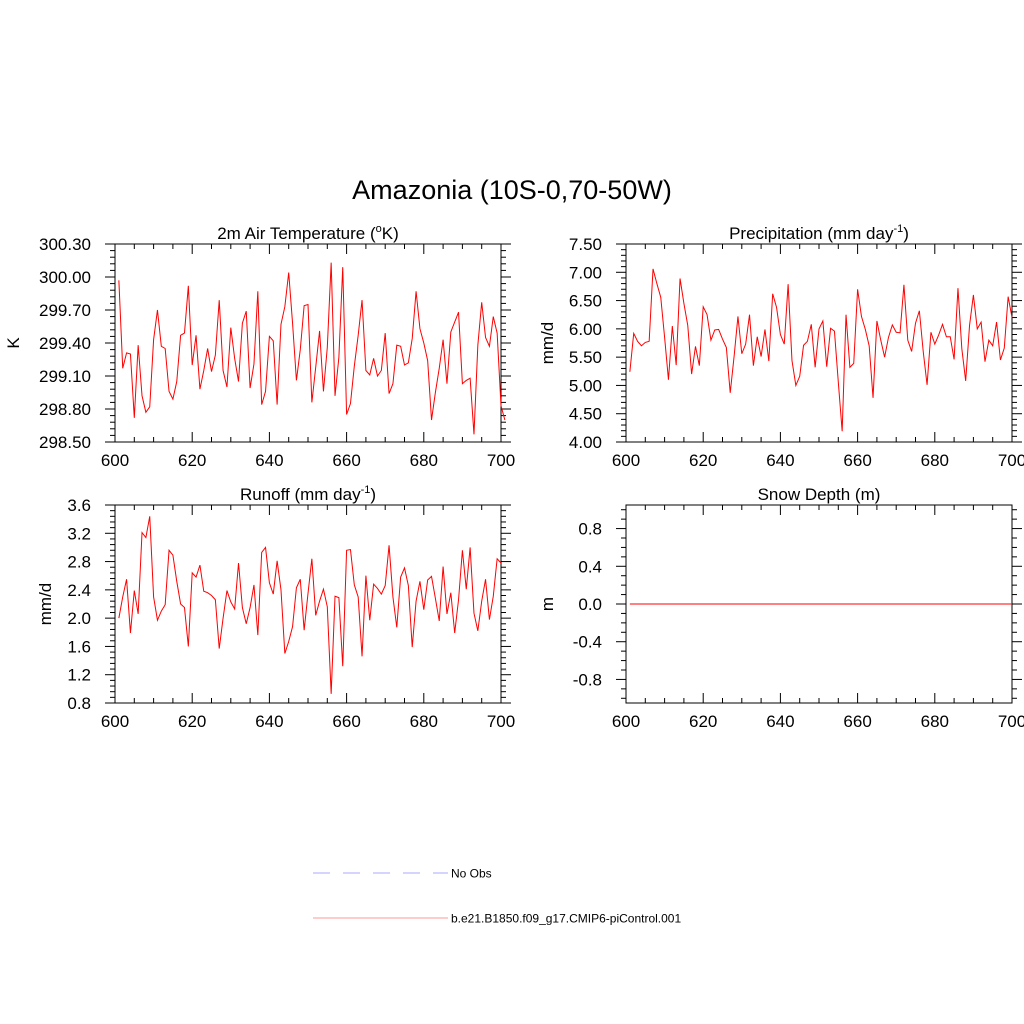 Image resolution: width=1024 pixels, height=1024 pixels. Describe the element at coordinates (587, 679) in the screenshot. I see `chart-4-ytick-label: -0.8` at that location.